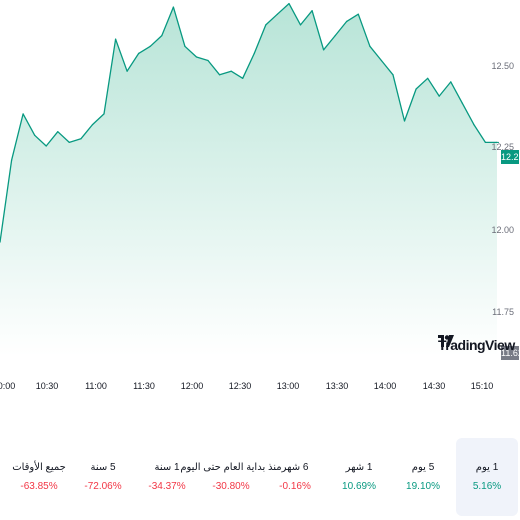 The image size is (520, 520). I want to click on x-tick-label: 11:30, so click(144, 386).